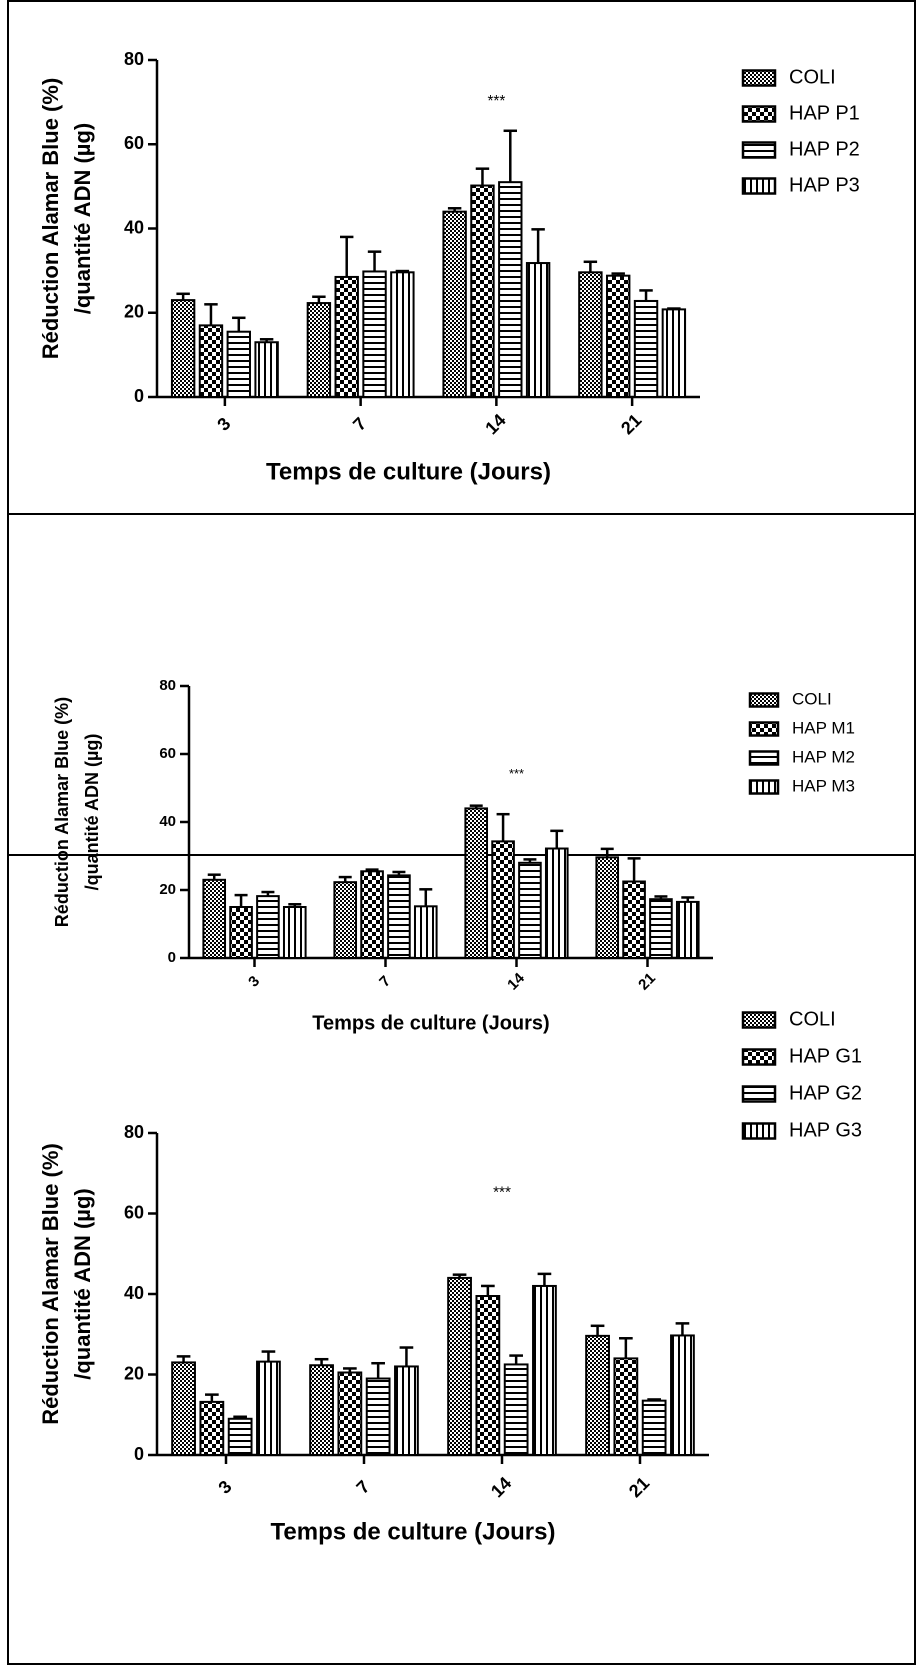 Image resolution: width=916 pixels, height=1665 pixels. What do you see at coordinates (825, 1056) in the screenshot?
I see `legend-label: HAP G1` at bounding box center [825, 1056].